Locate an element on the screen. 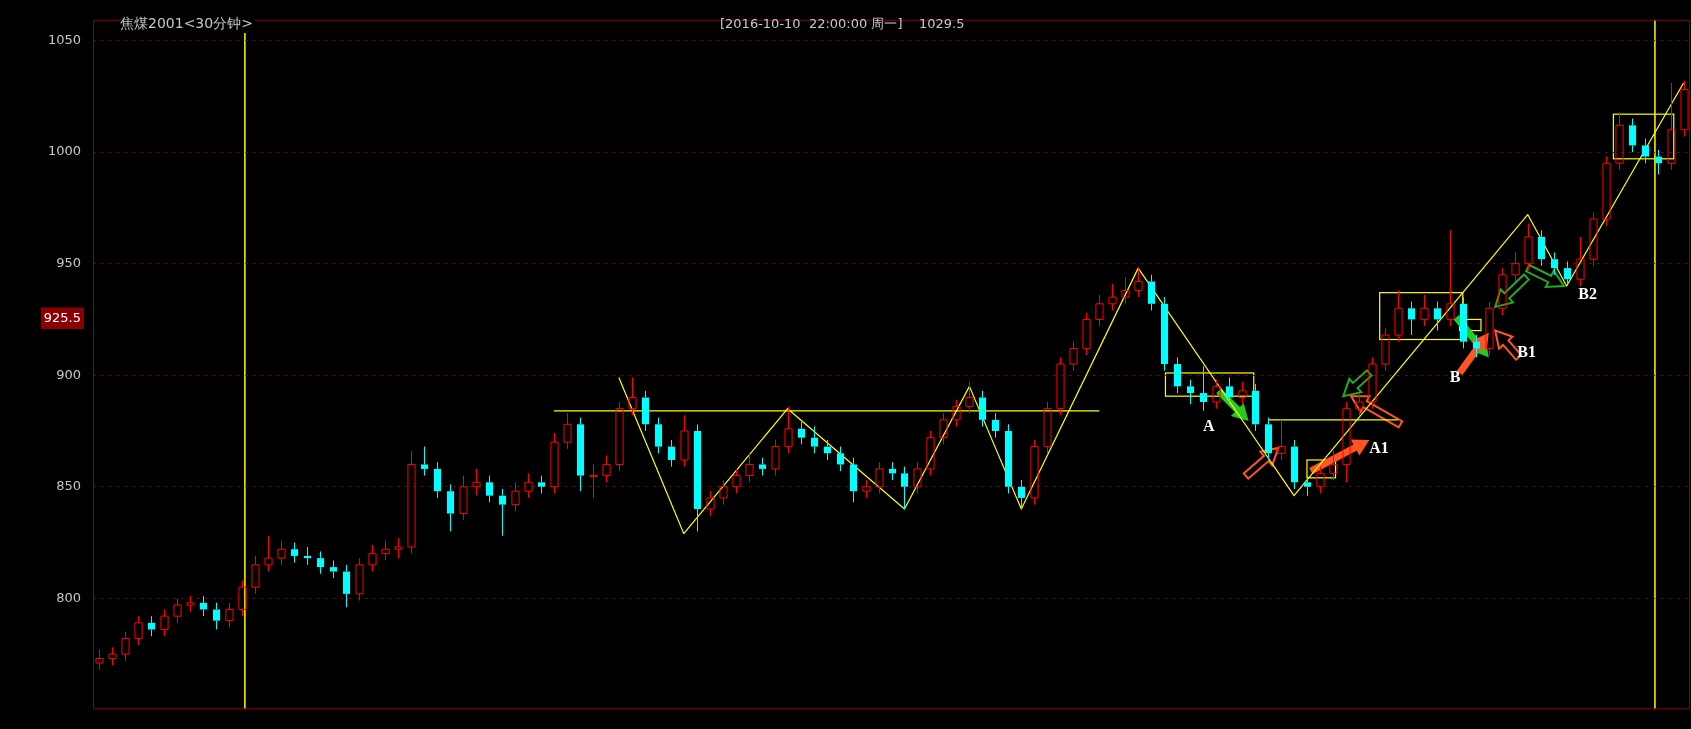 Image resolution: width=1691 pixels, height=729 pixels. annotation: A is located at coordinates (1209, 425).